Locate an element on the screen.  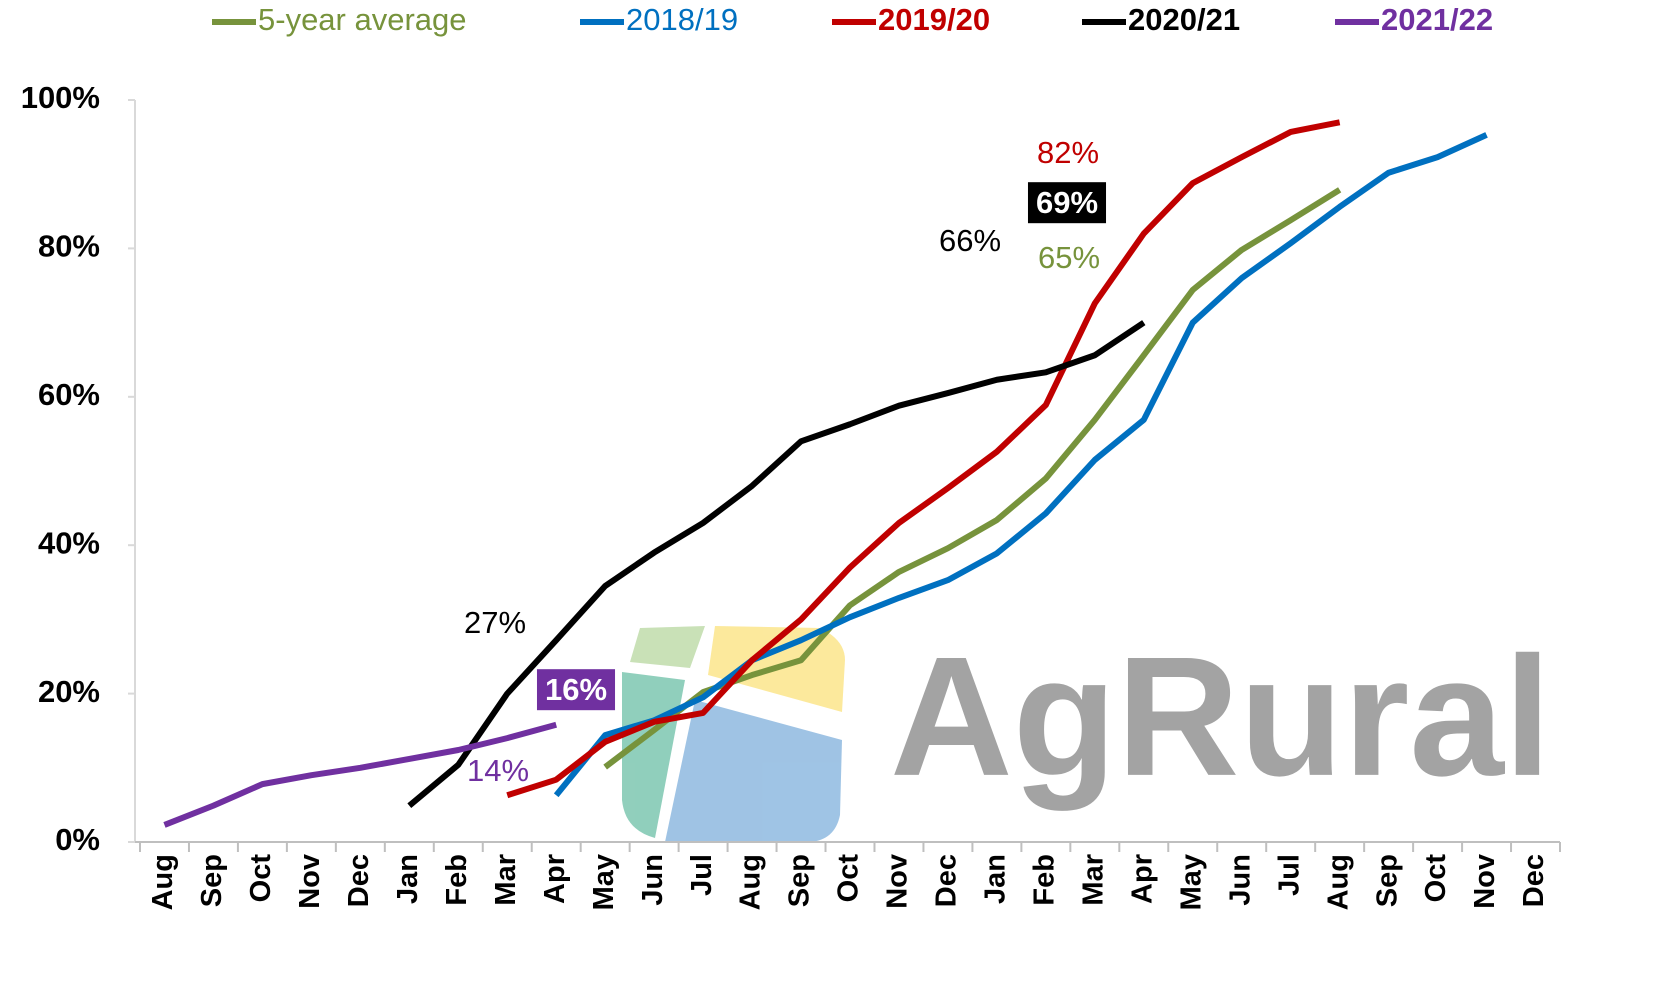
y-tick-label: 20% is located at coordinates (69, 691).